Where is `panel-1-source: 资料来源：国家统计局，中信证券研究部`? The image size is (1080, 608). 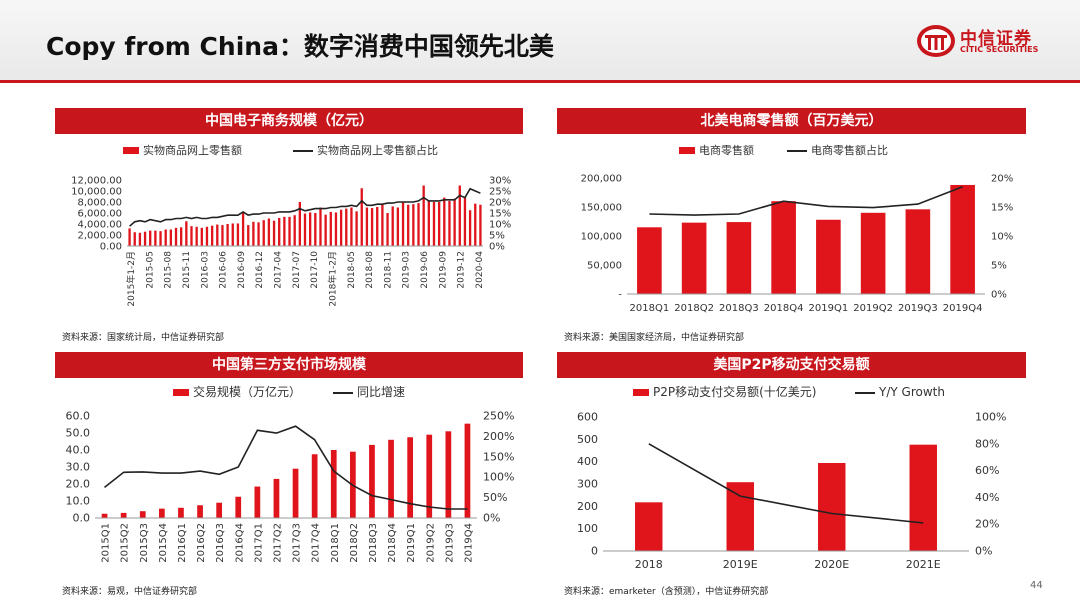
panel-1-source: 资料来源：国家统计局，中信证券研究部 is located at coordinates (143, 338).